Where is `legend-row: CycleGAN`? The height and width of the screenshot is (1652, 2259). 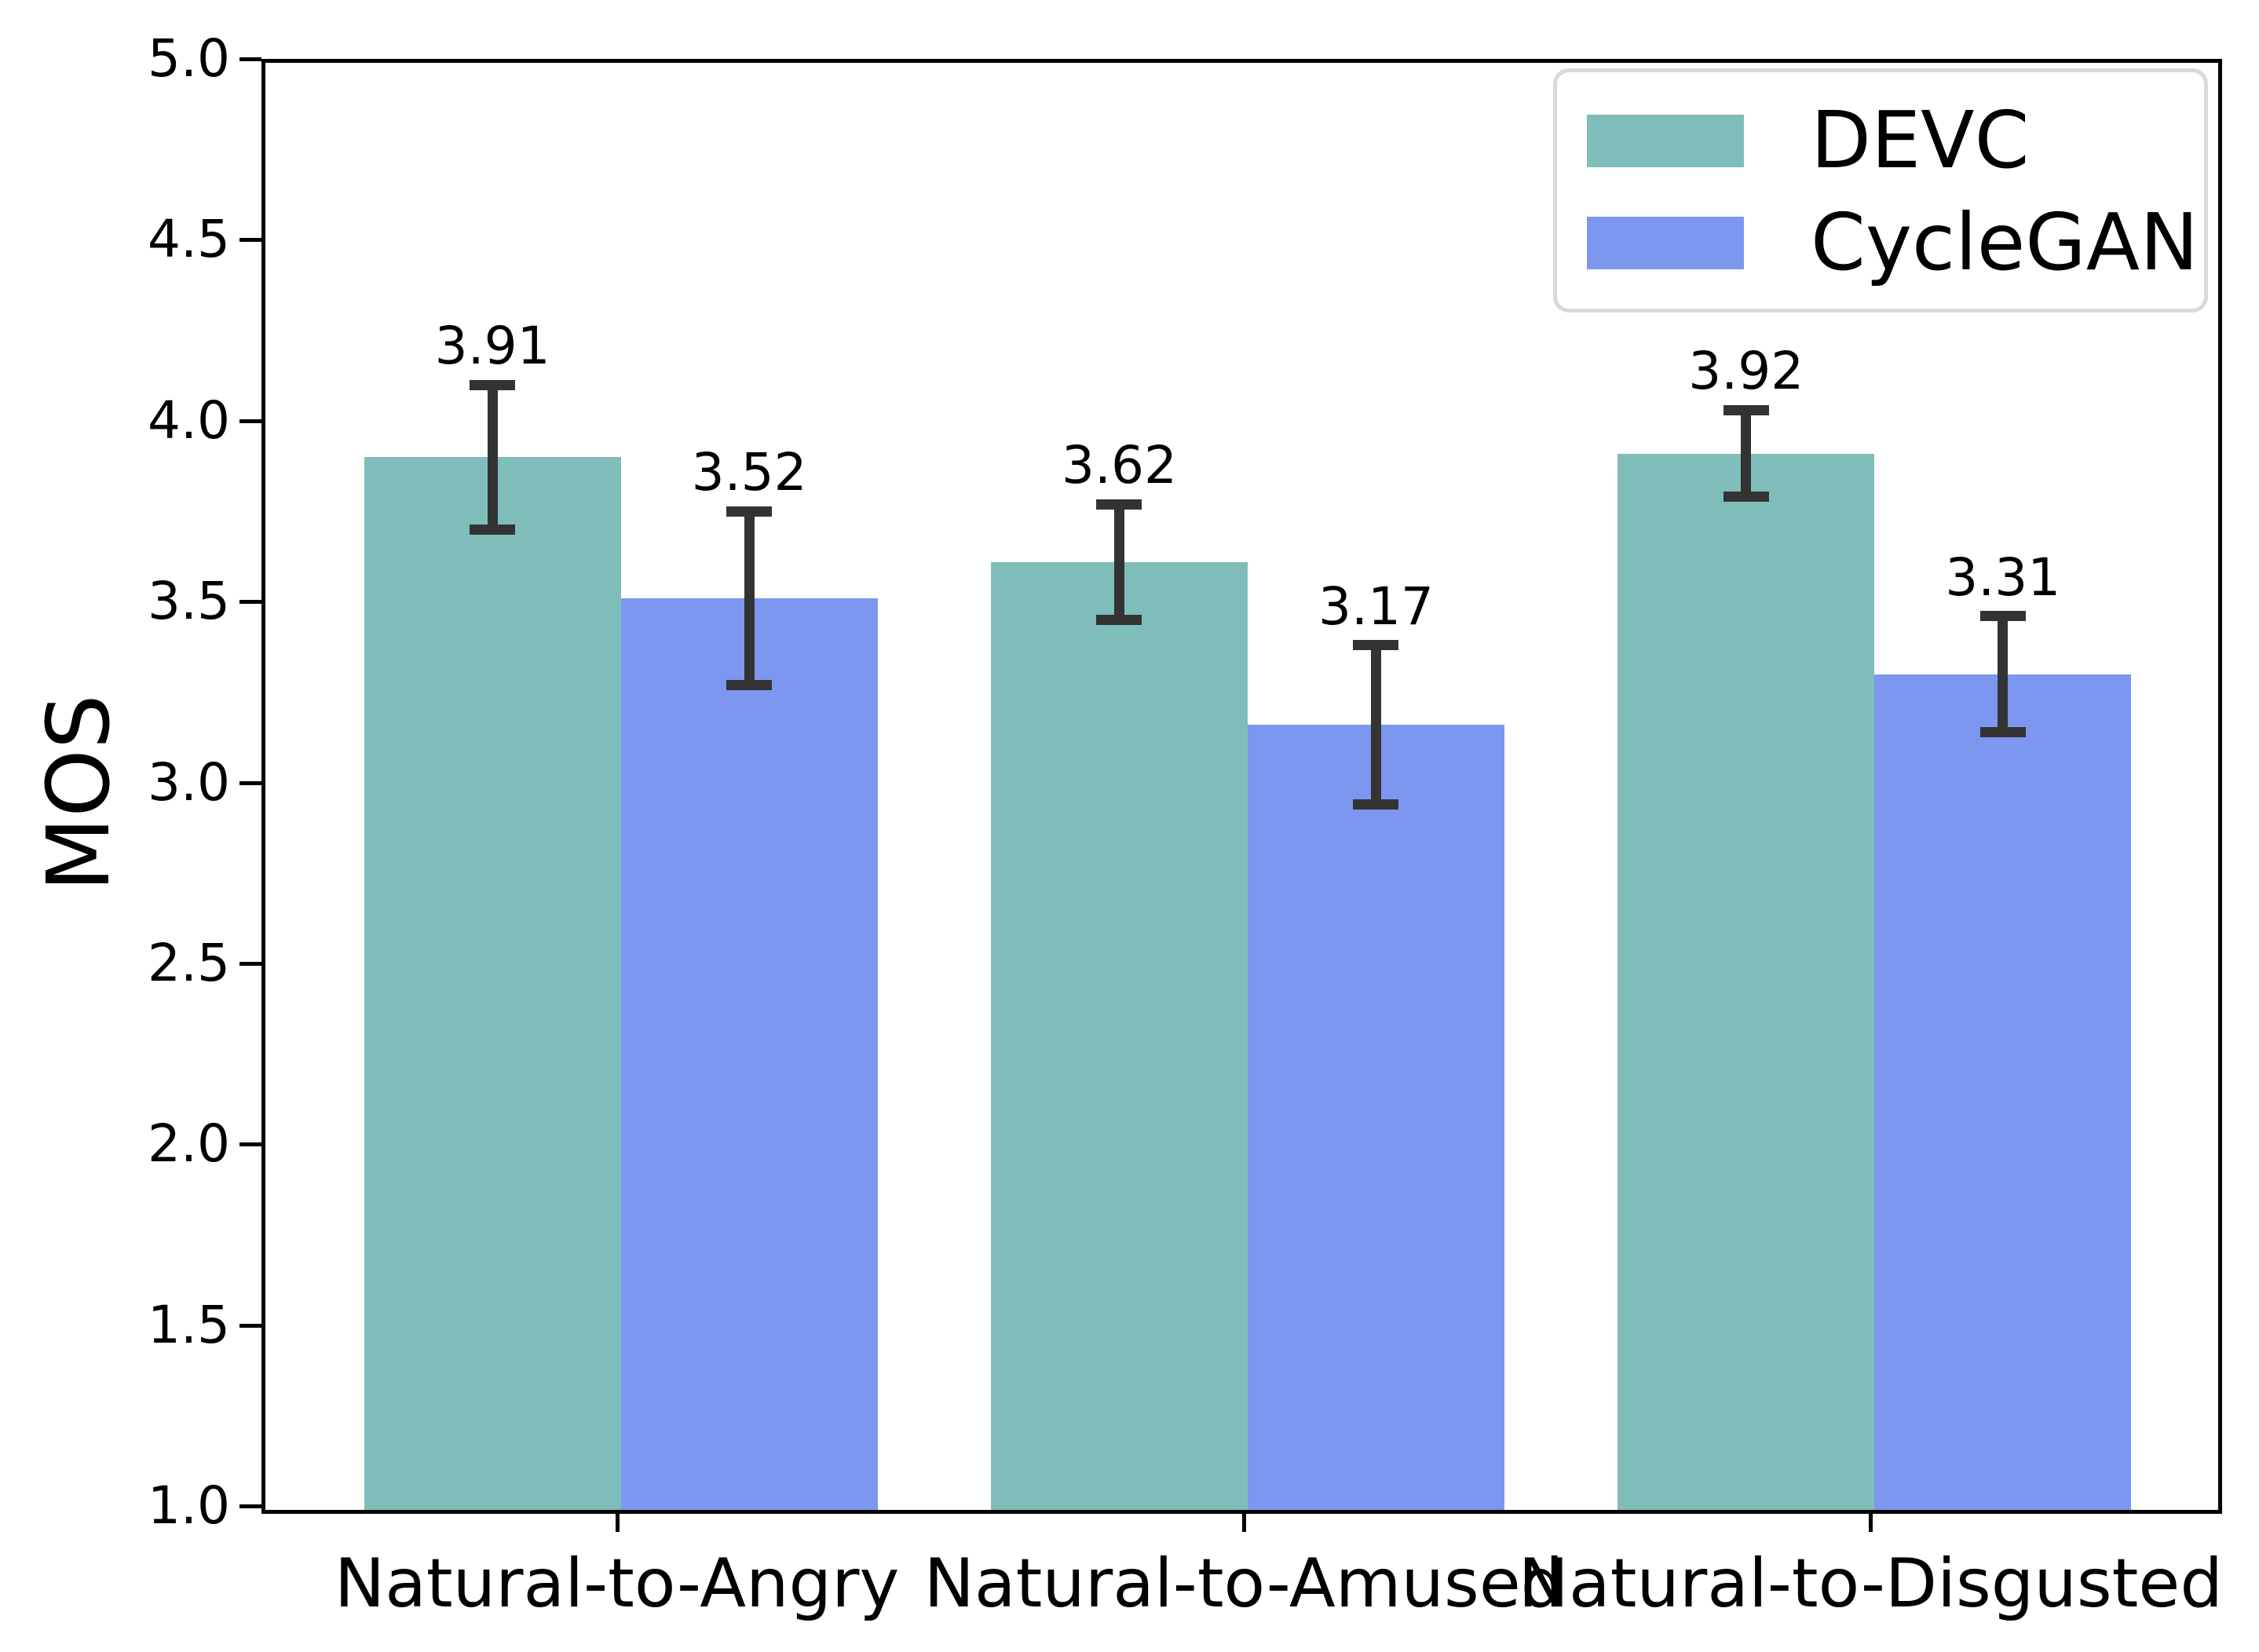 legend-row: CycleGAN is located at coordinates (1895, 243).